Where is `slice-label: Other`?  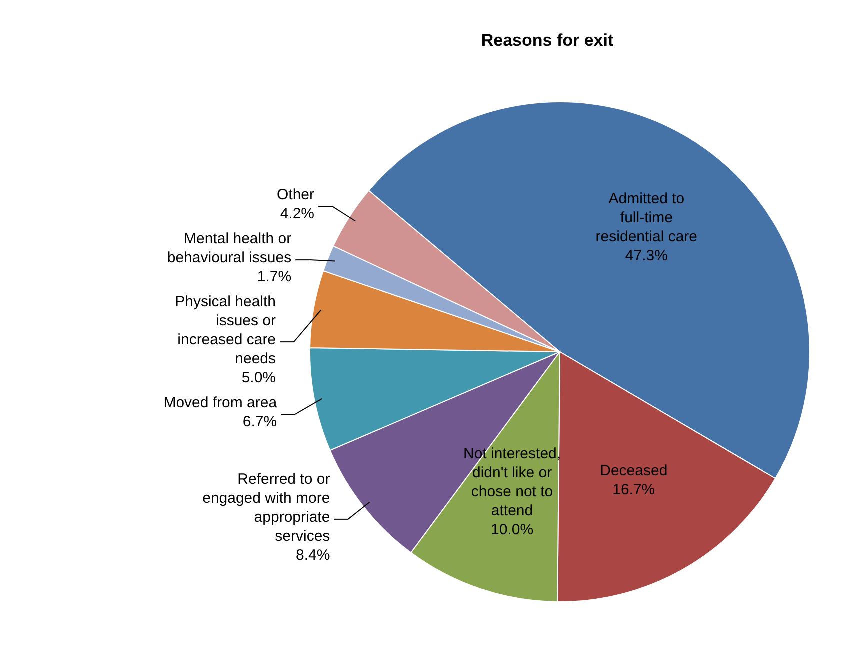
slice-label: Other is located at coordinates (296, 195).